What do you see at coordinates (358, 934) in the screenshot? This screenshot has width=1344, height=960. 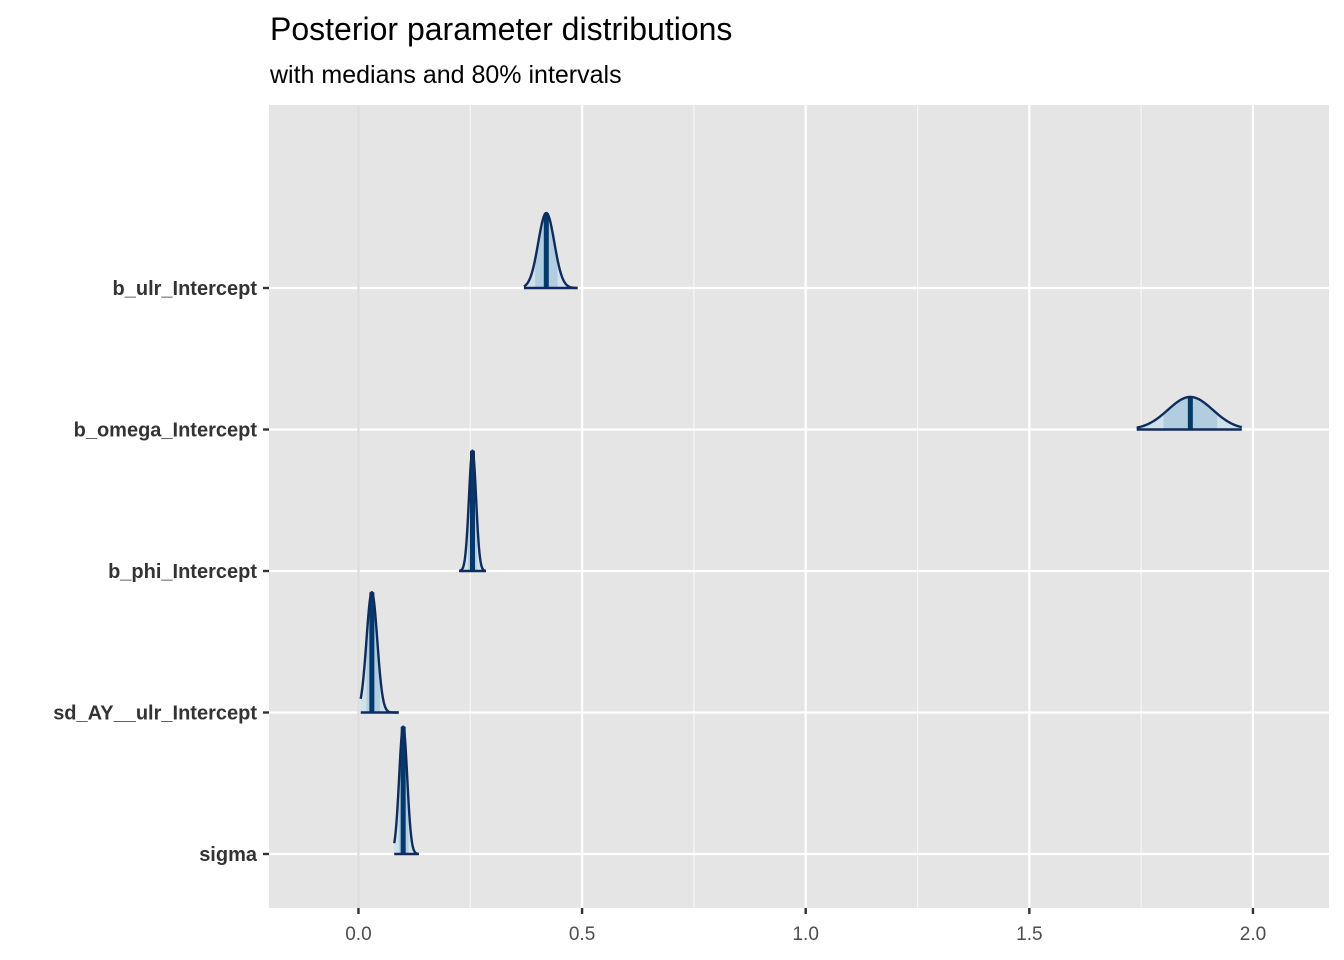 I see `x-tick-label: 0.0` at bounding box center [358, 934].